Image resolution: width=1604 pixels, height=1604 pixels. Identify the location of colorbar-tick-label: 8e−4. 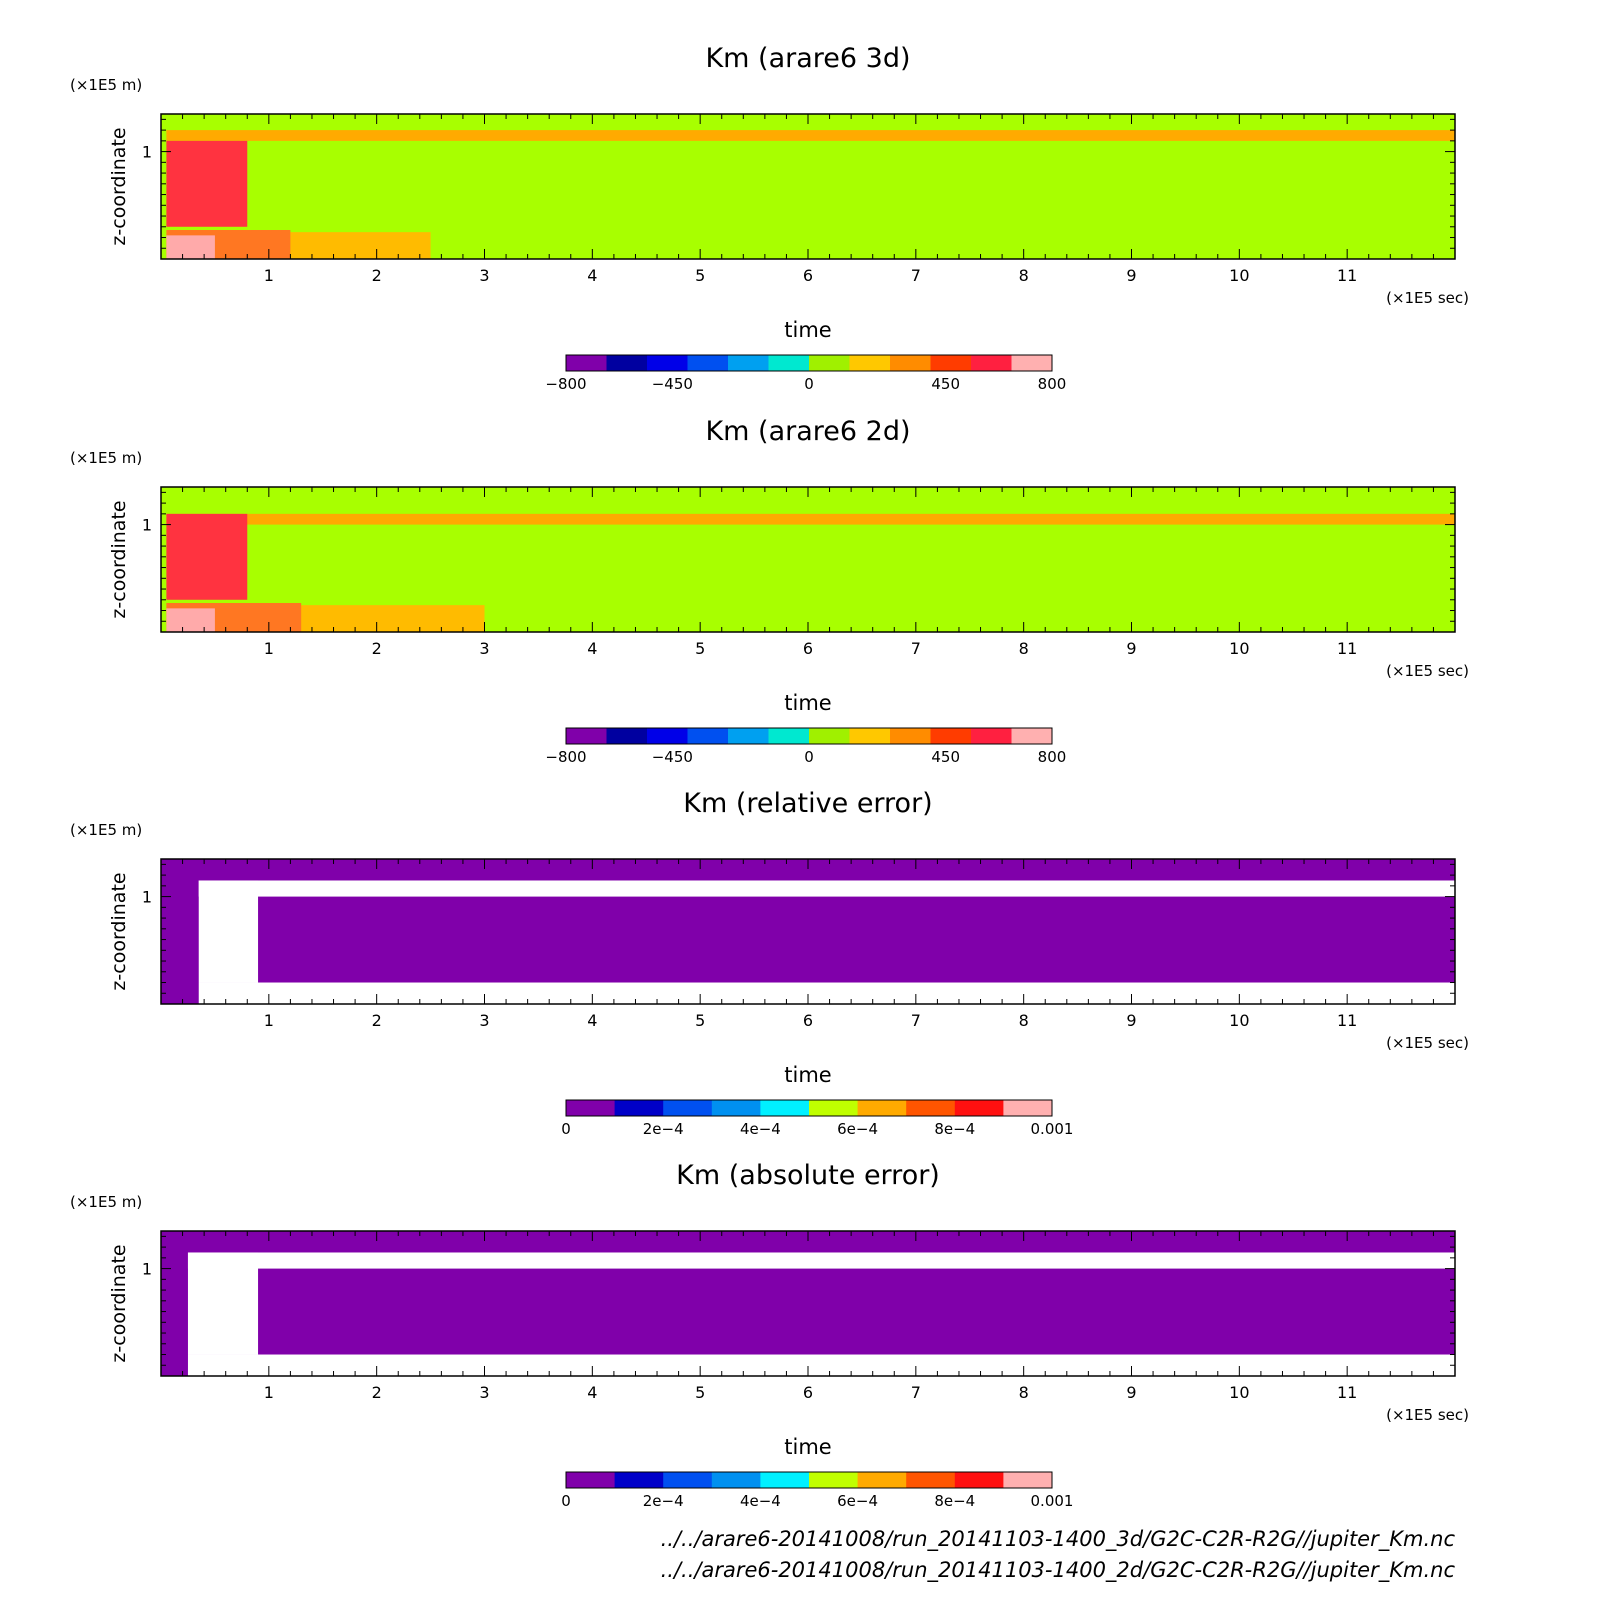
(954, 1129).